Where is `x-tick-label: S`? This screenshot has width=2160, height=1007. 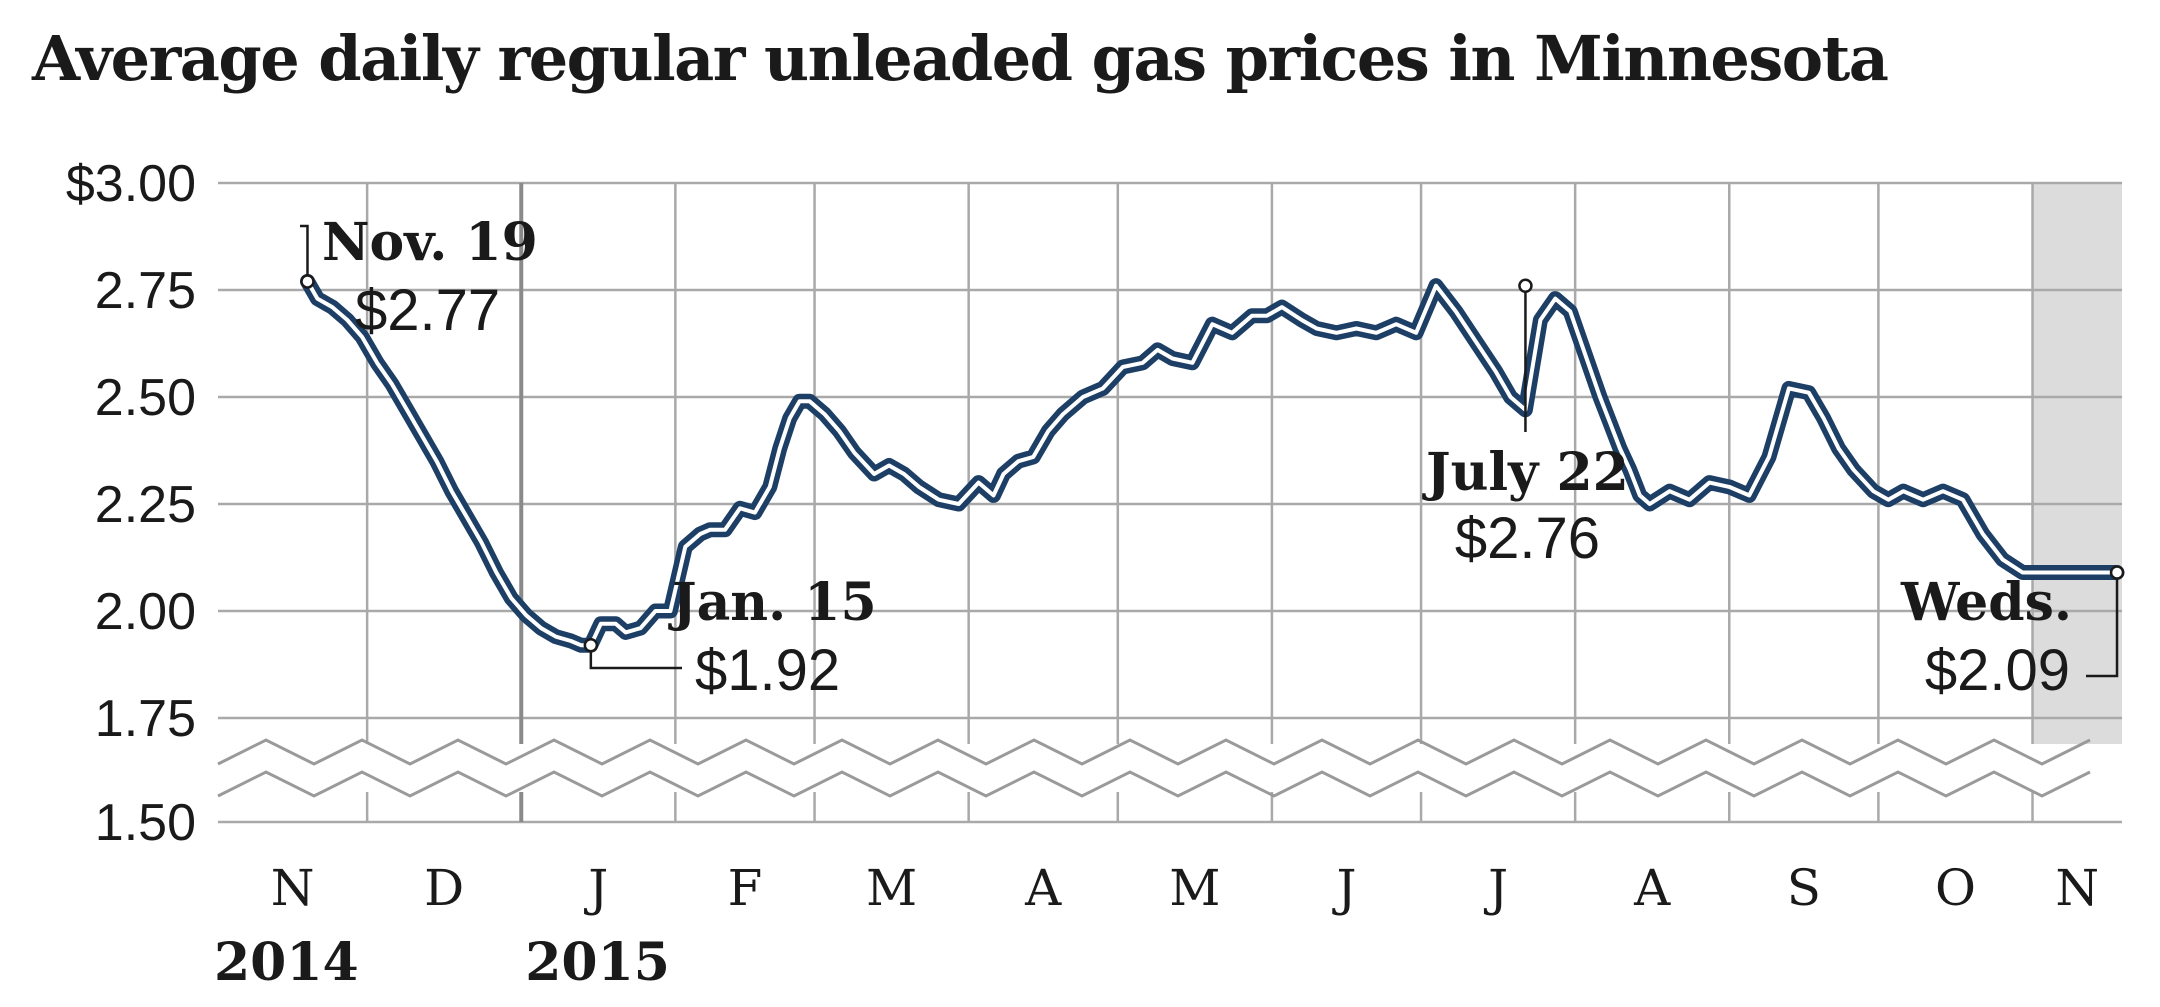 x-tick-label: S is located at coordinates (1804, 888).